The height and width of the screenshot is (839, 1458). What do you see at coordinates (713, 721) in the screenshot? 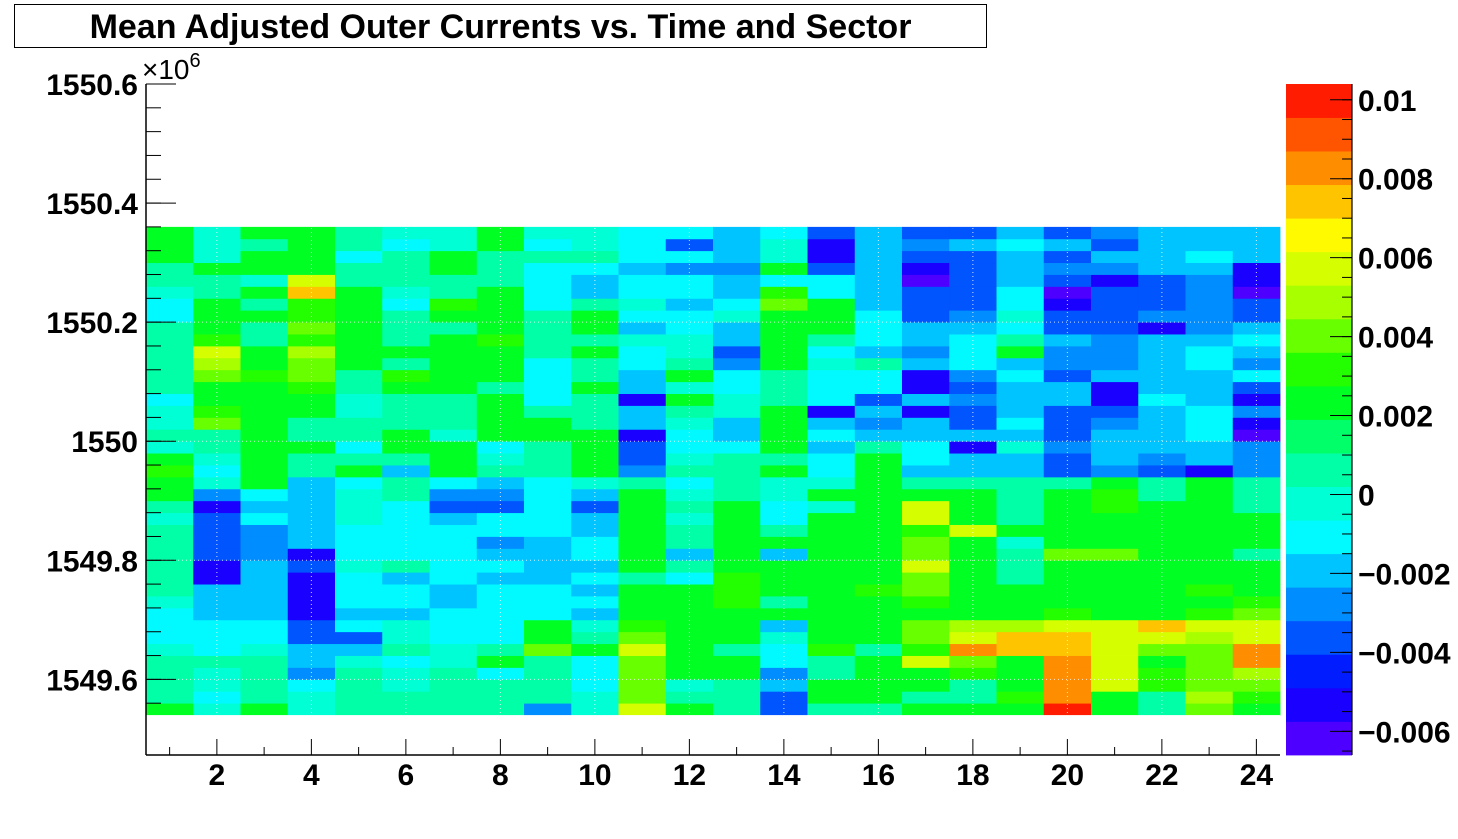
I see `empty-region` at bounding box center [713, 721].